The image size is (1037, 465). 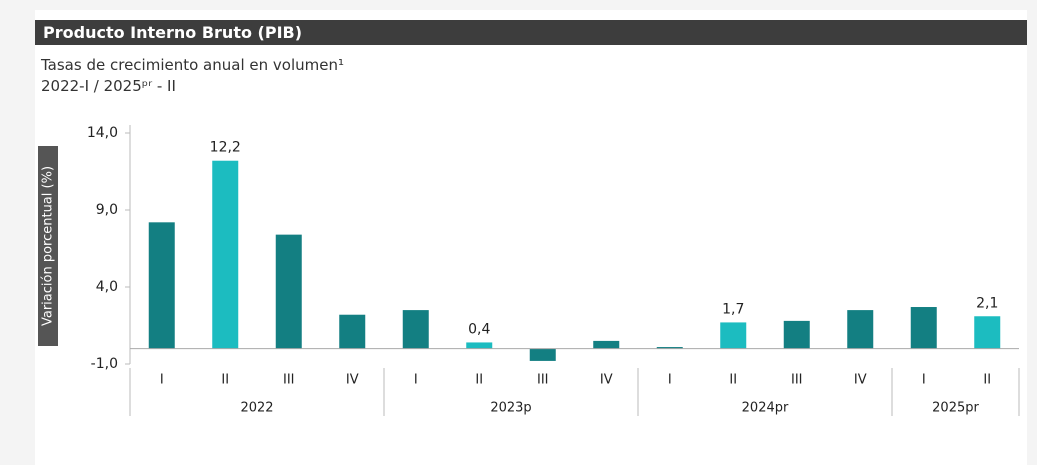 What do you see at coordinates (733, 309) in the screenshot?
I see `data-label: 1,7` at bounding box center [733, 309].